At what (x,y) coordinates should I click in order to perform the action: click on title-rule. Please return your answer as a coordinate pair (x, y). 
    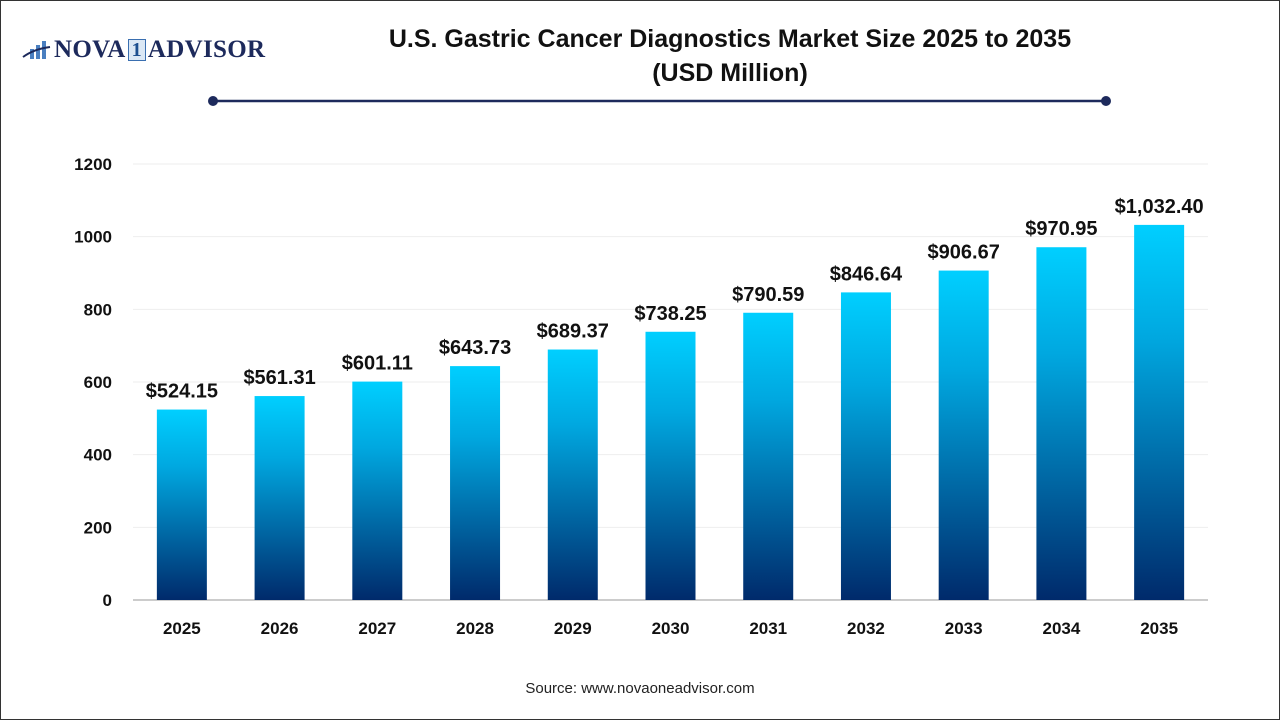
    Looking at the image, I should click on (659, 101).